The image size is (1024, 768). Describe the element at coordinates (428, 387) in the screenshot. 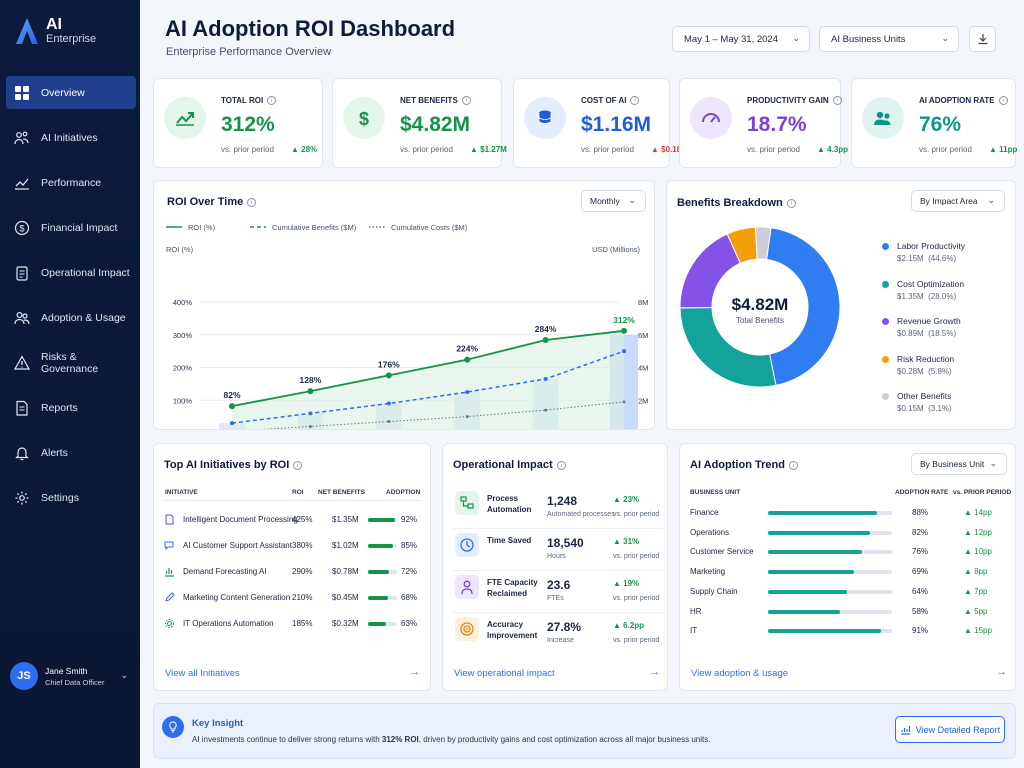

I see `cumulative-benefits-line` at that location.